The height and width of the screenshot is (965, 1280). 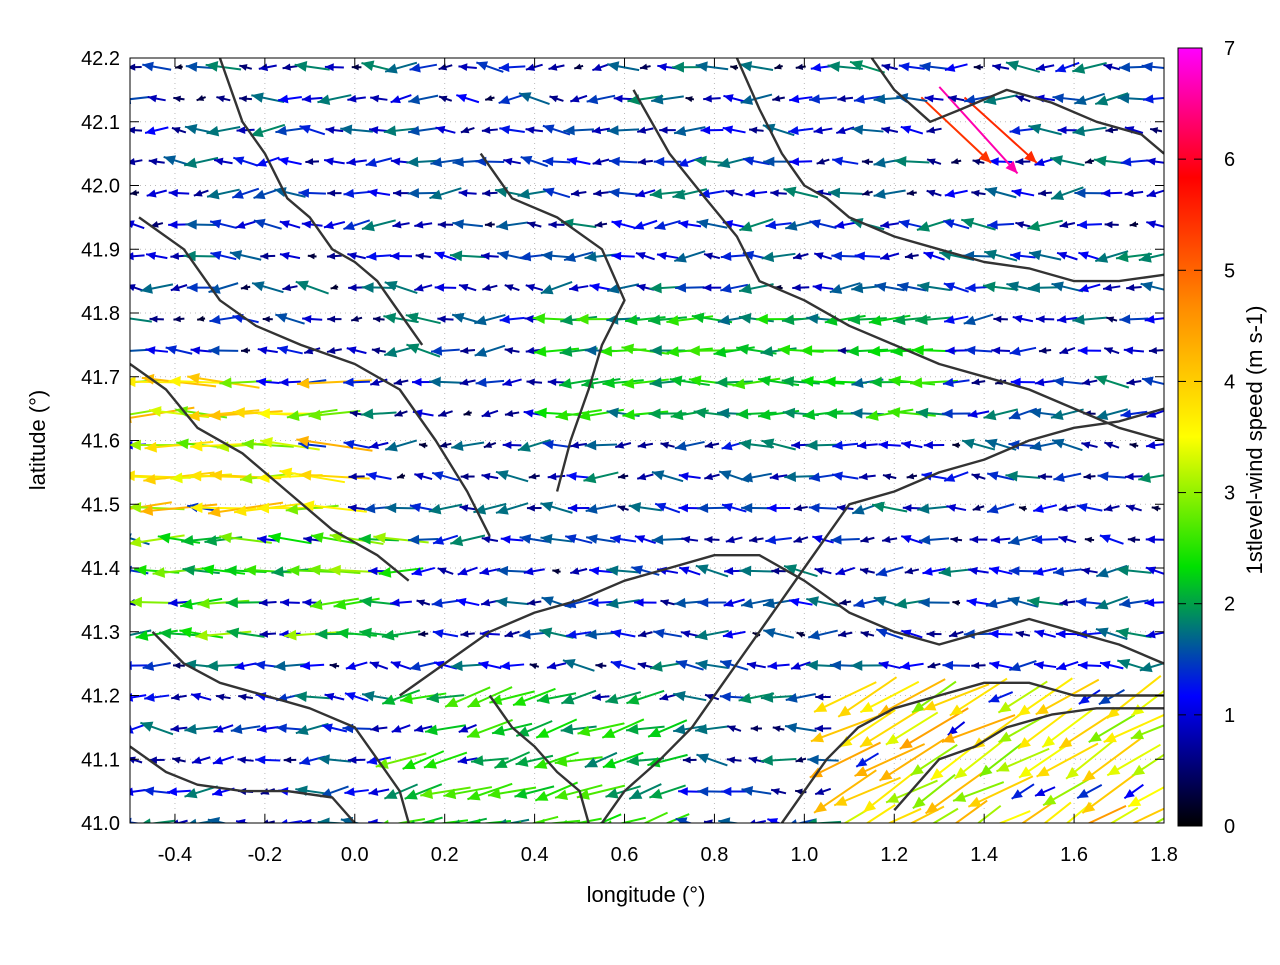 What do you see at coordinates (37, 440) in the screenshot?
I see `y-axis-label: latitude (°)` at bounding box center [37, 440].